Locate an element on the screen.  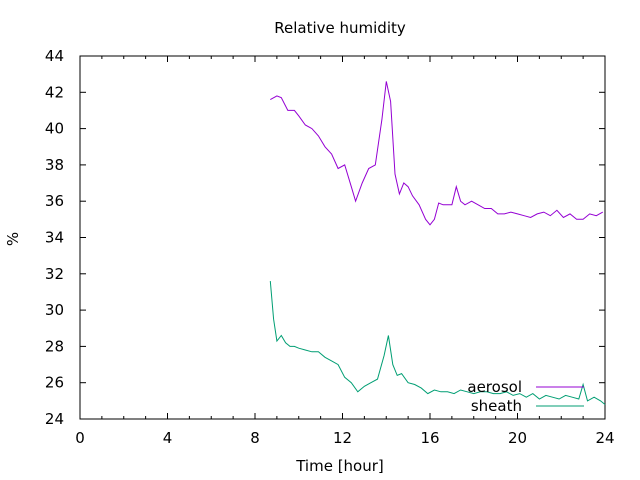
x-axis-label: Time [hour] is located at coordinates (339, 466).